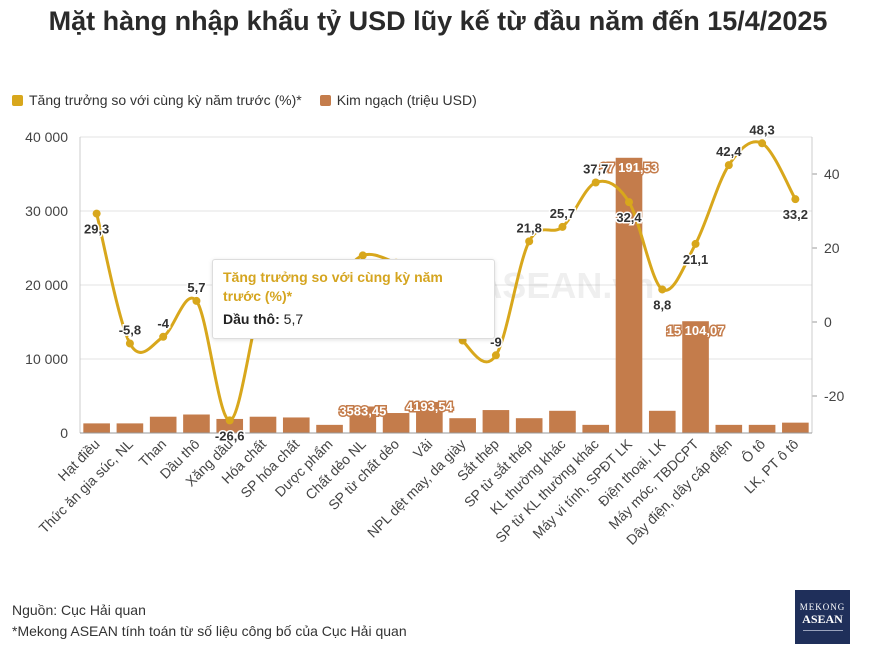 The height and width of the screenshot is (647, 876). Describe the element at coordinates (832, 174) in the screenshot. I see `y-right-tick-label: 40` at that location.